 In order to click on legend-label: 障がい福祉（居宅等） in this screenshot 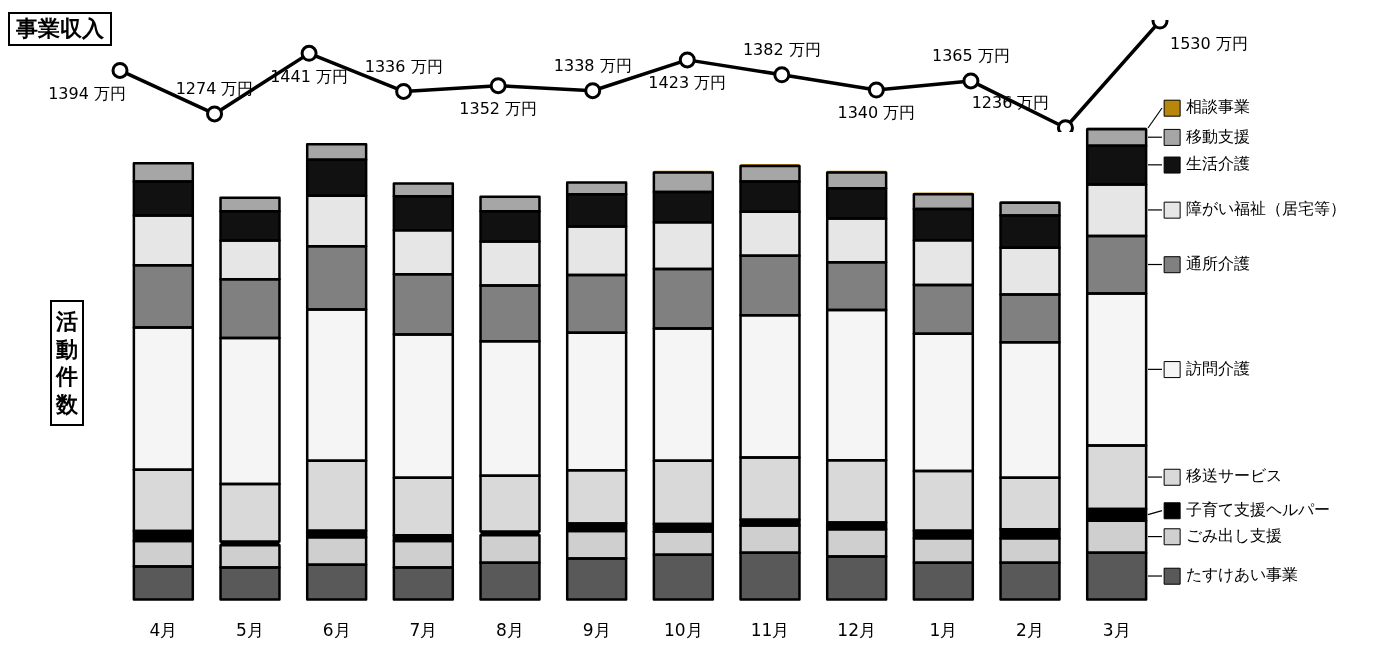, I will do `click(1266, 209)`.